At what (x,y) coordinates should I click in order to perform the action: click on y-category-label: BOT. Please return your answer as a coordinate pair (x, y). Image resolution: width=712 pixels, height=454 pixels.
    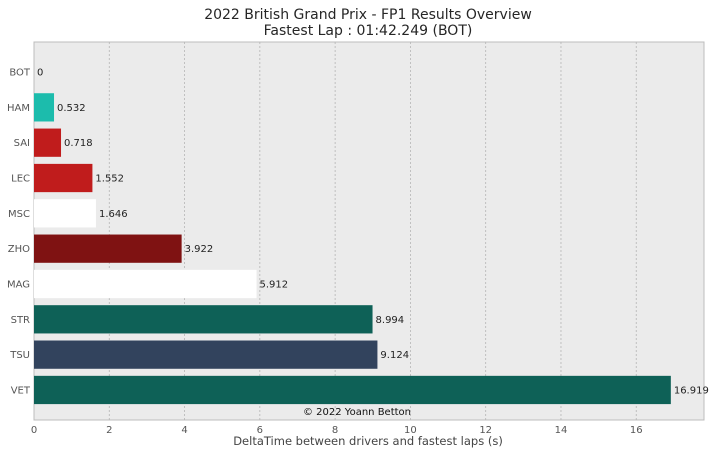
    Looking at the image, I should click on (20, 73).